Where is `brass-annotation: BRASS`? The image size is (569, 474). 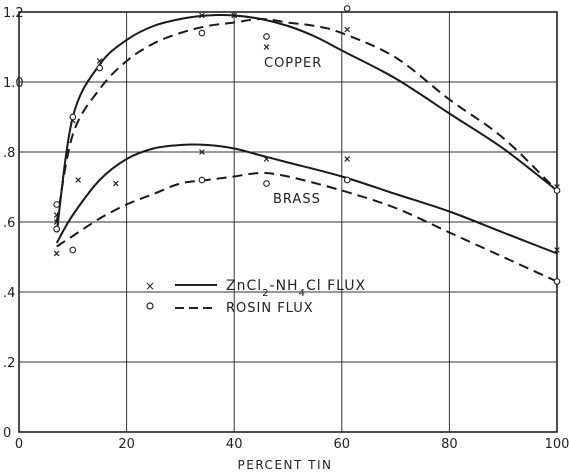 brass-annotation: BRASS is located at coordinates (297, 199).